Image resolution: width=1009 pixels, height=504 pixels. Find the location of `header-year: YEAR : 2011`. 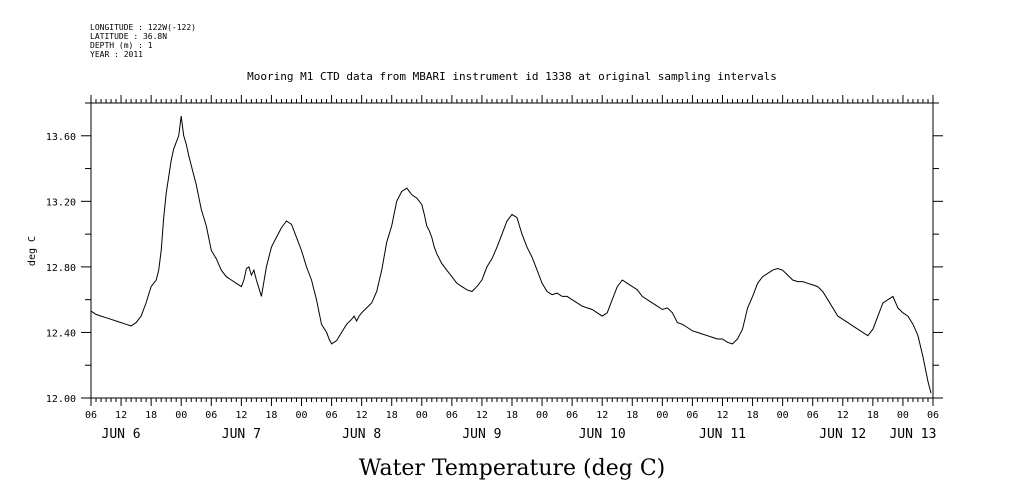

header-year: YEAR : 2011 is located at coordinates (116, 54).